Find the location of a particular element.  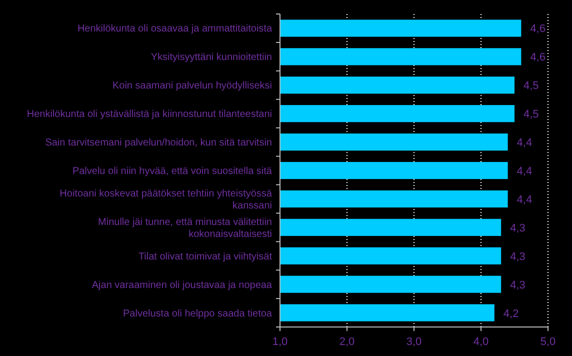

x-tick-label: 5,0 is located at coordinates (548, 342).